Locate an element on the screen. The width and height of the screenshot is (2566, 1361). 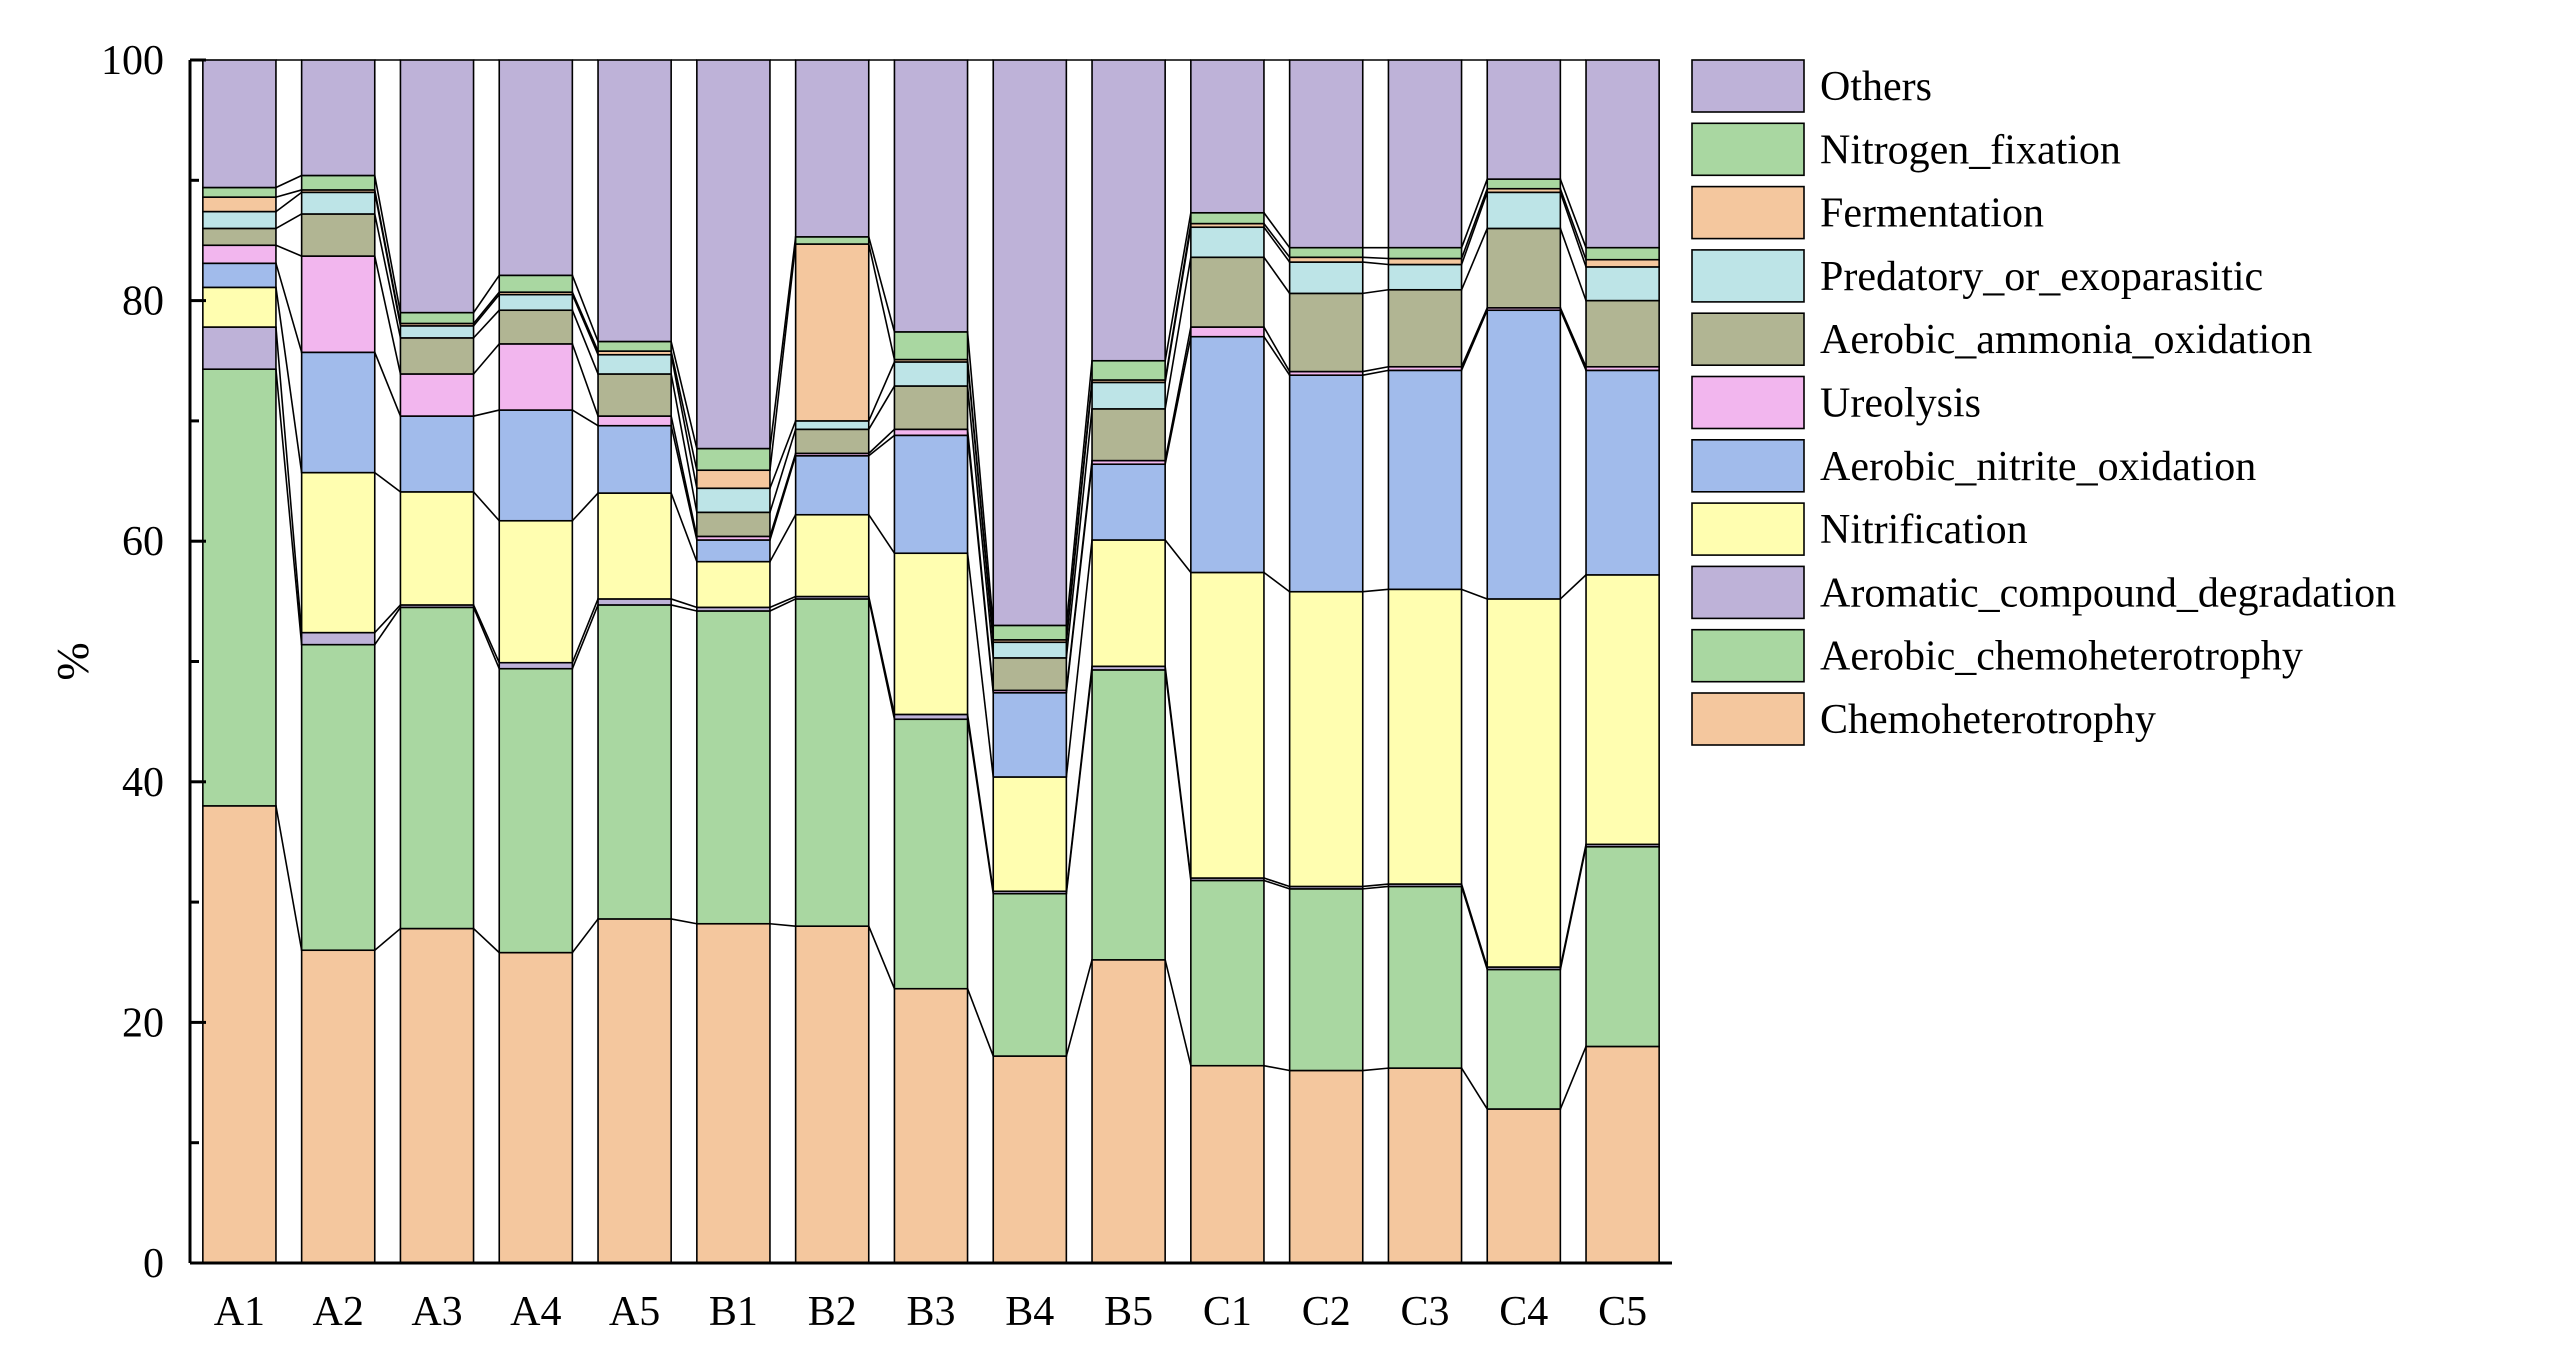
bar-segment-a5-predatory-or-exoparasitic is located at coordinates (634, 364).